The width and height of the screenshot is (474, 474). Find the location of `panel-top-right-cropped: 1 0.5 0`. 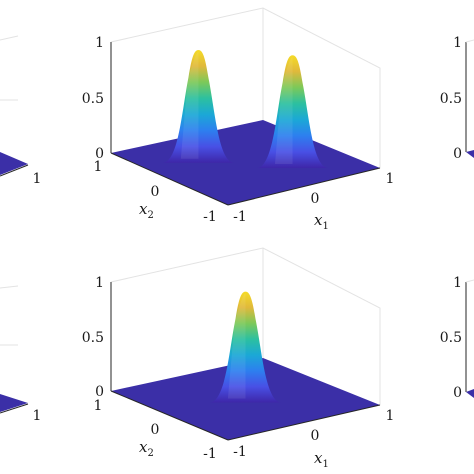

panel-top-right-cropped: 1 0.5 0 is located at coordinates (457, 98).